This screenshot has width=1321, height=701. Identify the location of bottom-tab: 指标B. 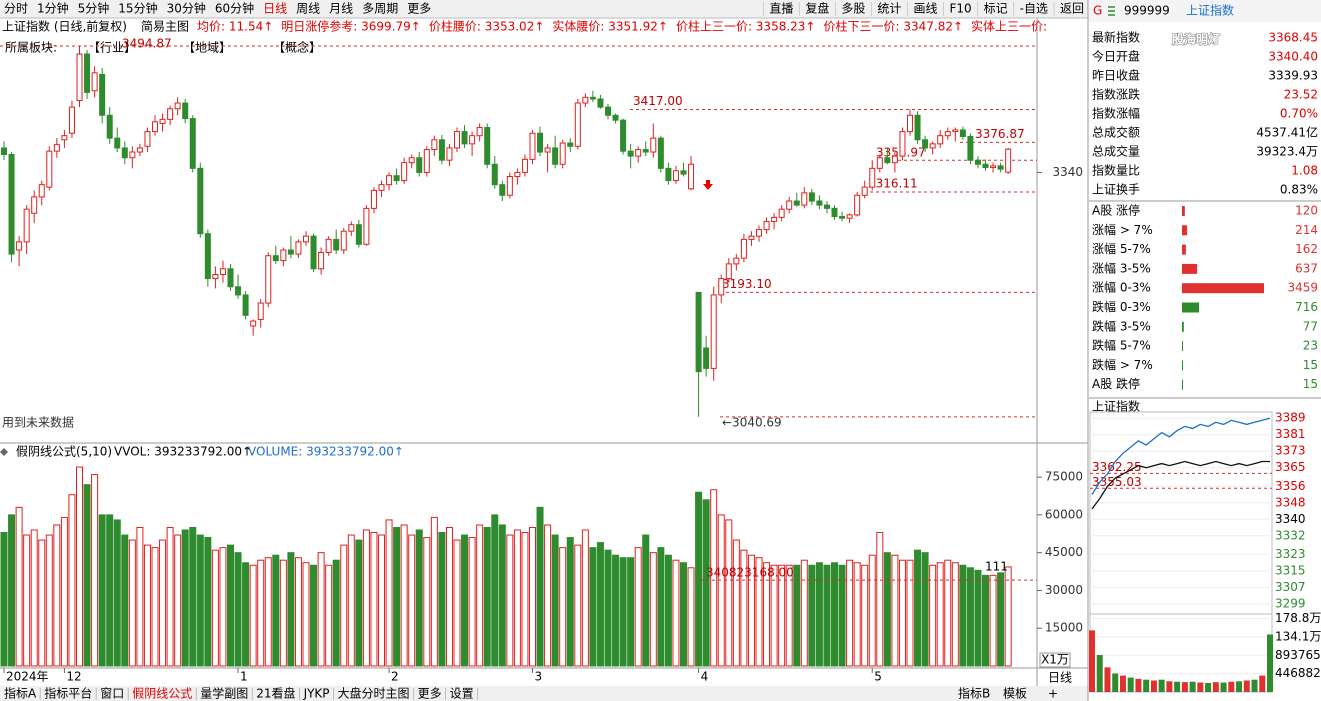
(974, 693).